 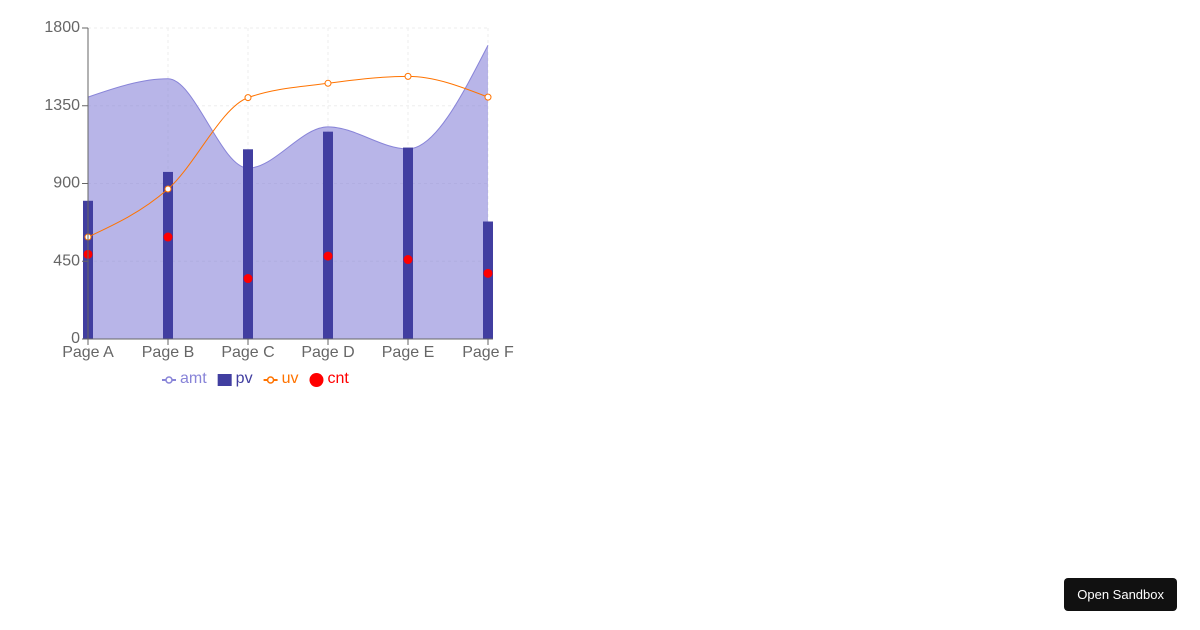 What do you see at coordinates (1120, 594) in the screenshot?
I see `open-sandbox-button: Open Sandbox` at bounding box center [1120, 594].